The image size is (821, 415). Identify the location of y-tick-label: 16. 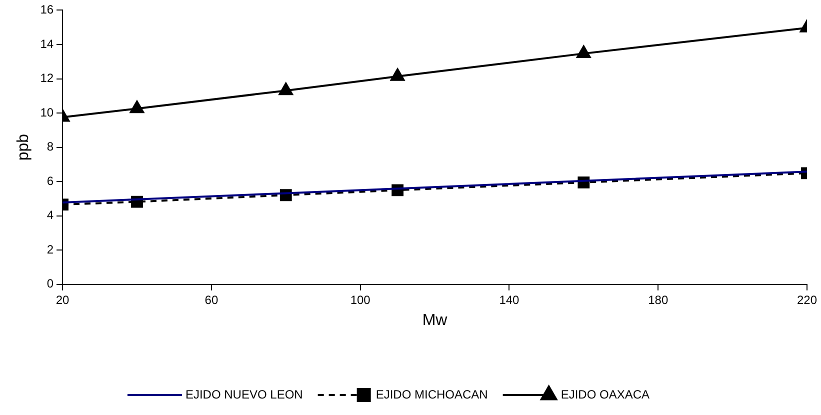
(47, 9).